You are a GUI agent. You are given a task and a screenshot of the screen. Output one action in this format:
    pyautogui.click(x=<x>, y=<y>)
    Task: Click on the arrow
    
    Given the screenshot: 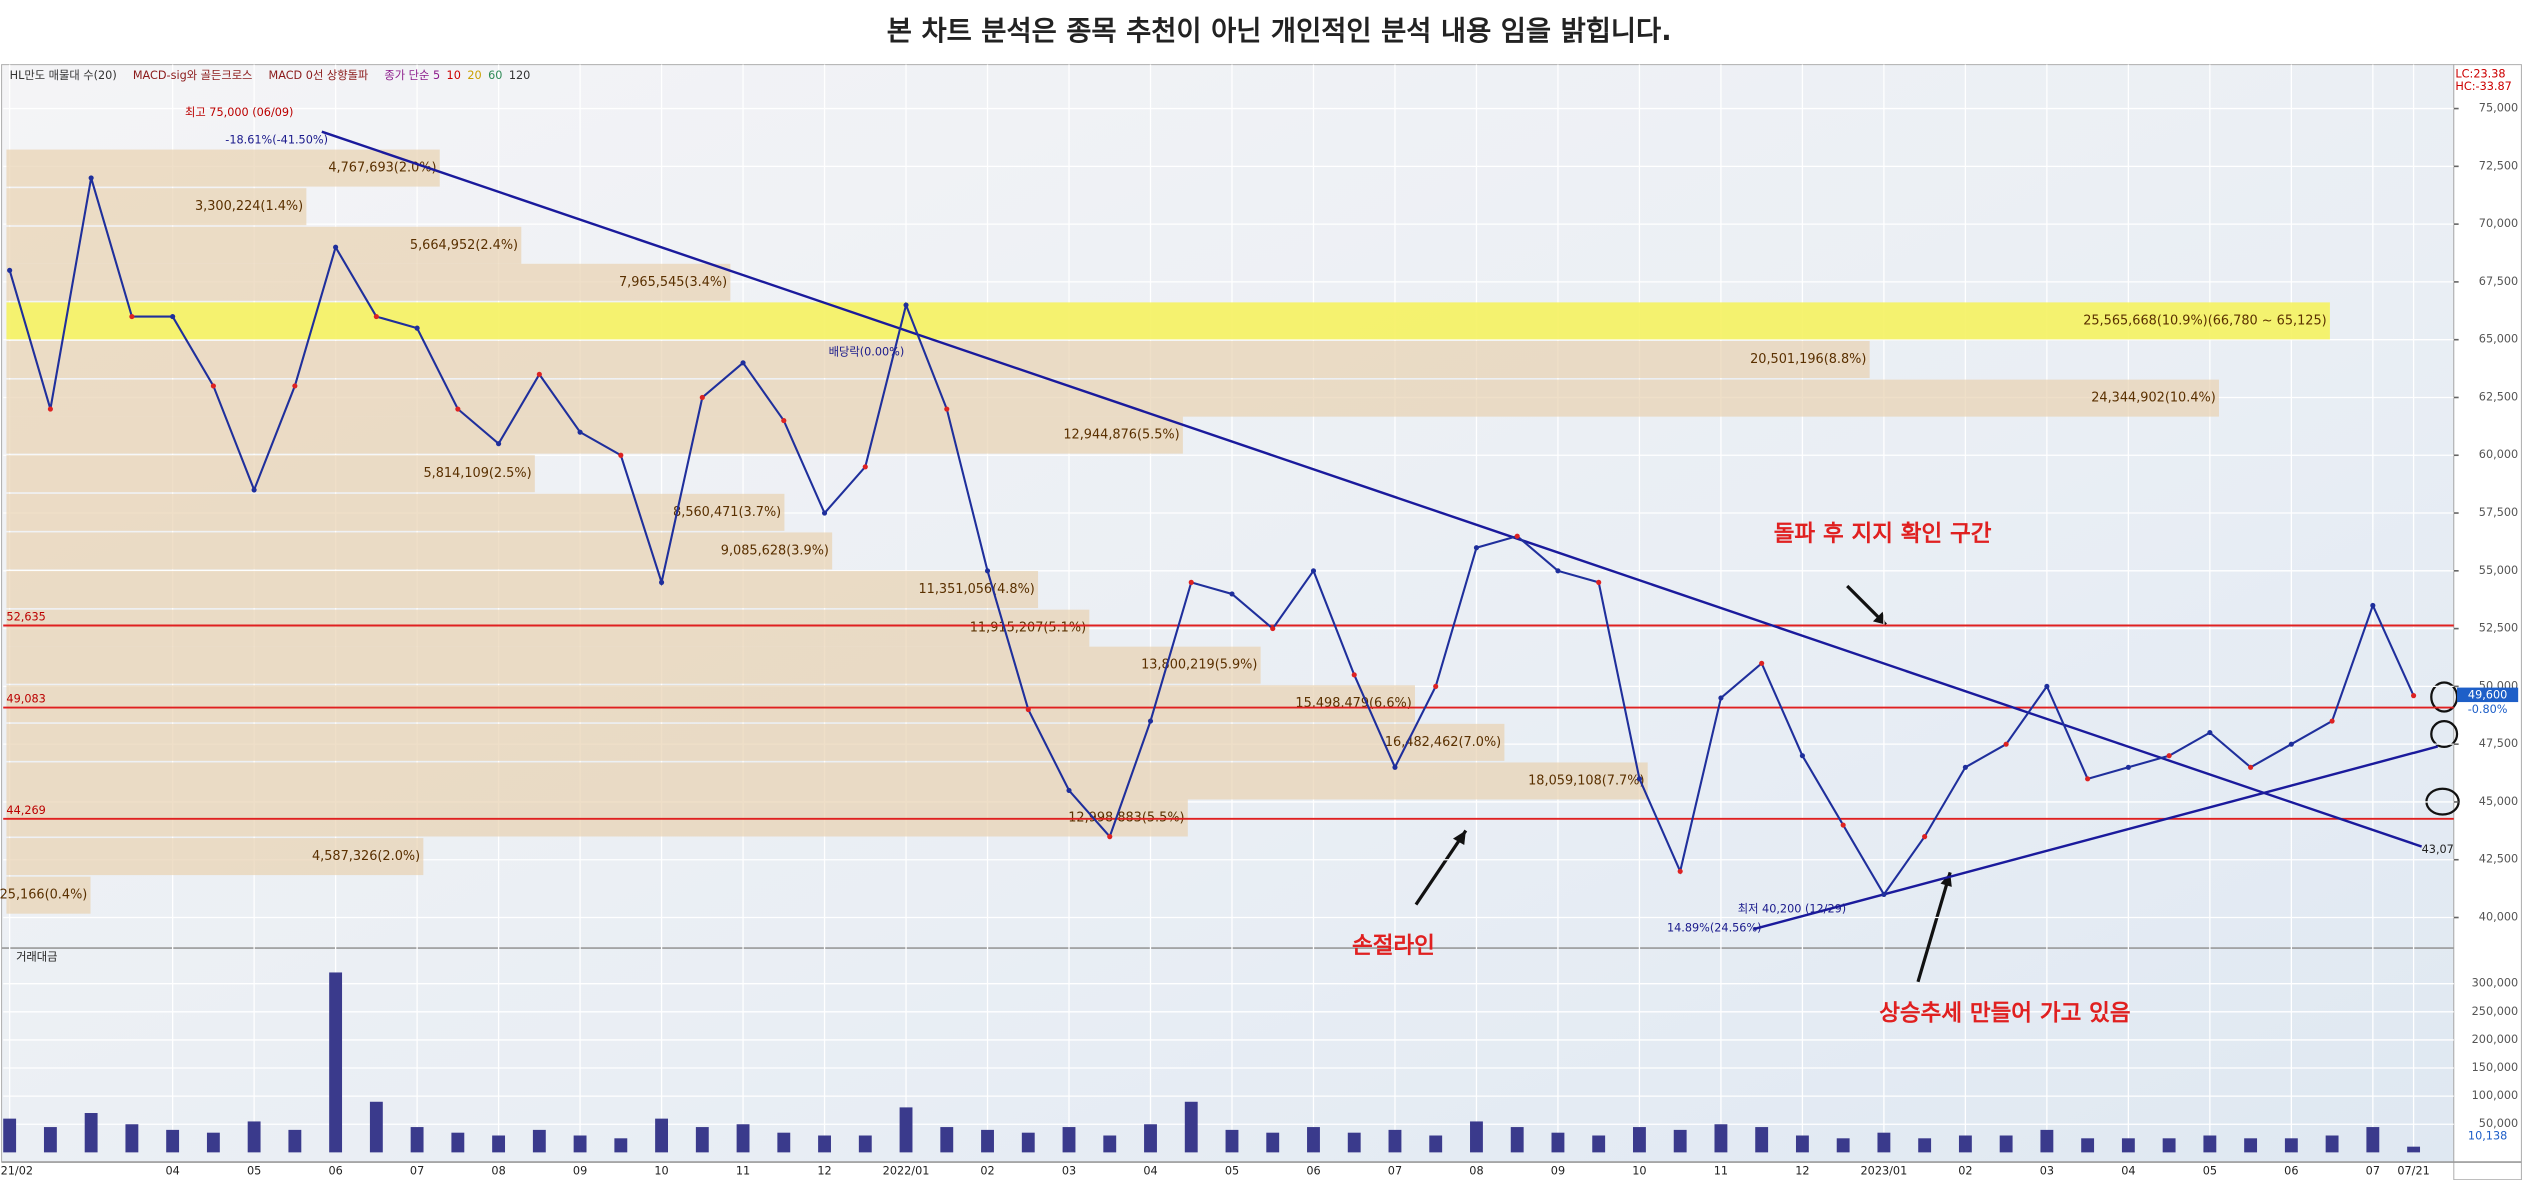 What is the action you would take?
    pyautogui.click(x=1934, y=927)
    